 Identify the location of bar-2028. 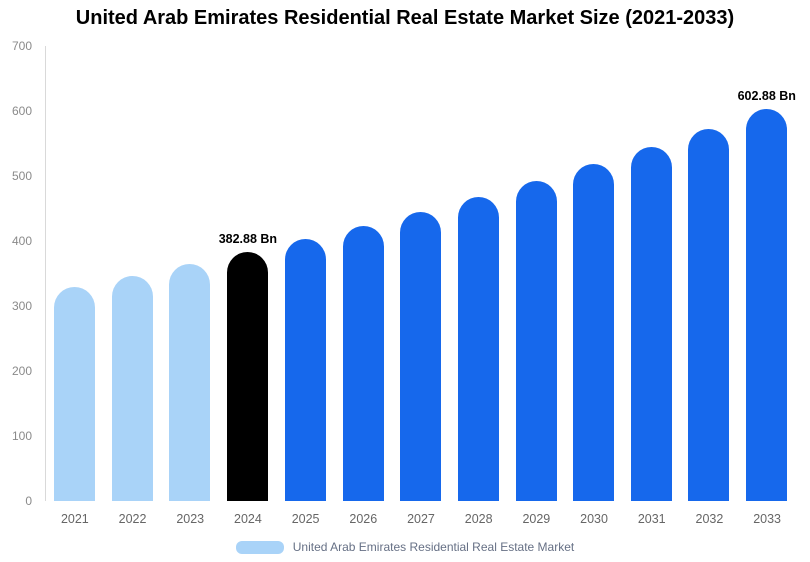
(479, 348).